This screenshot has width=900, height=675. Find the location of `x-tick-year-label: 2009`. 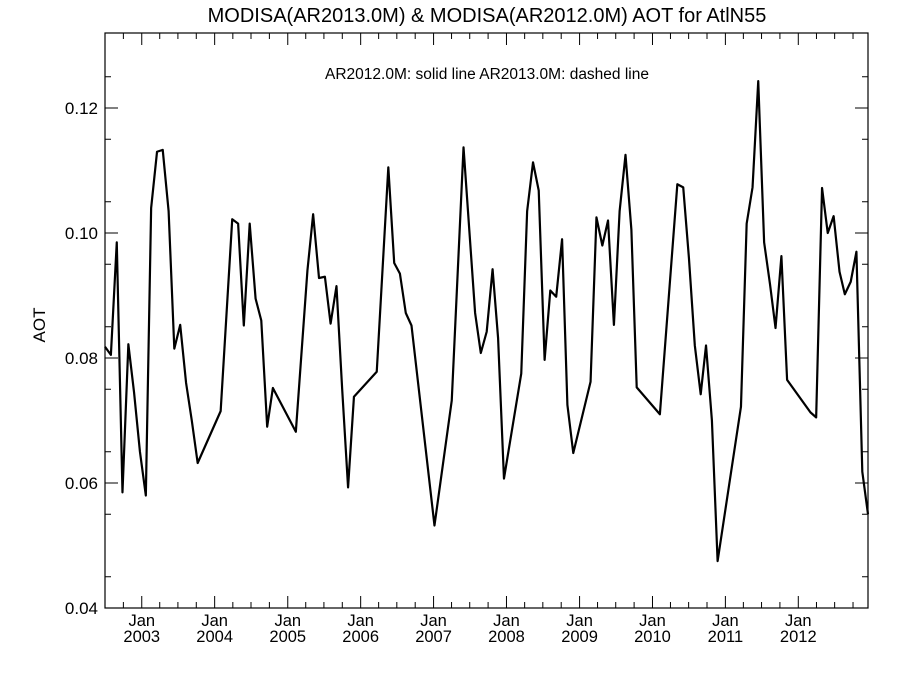

x-tick-year-label: 2009 is located at coordinates (579, 637).